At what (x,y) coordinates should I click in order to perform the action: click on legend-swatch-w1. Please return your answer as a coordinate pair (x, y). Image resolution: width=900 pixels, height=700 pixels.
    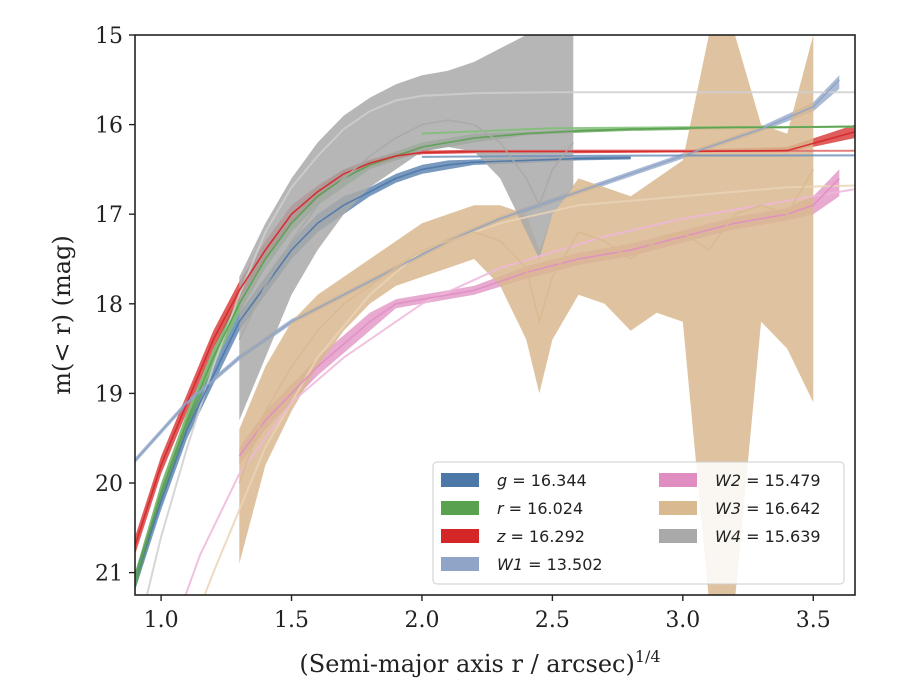
    Looking at the image, I should click on (460, 564).